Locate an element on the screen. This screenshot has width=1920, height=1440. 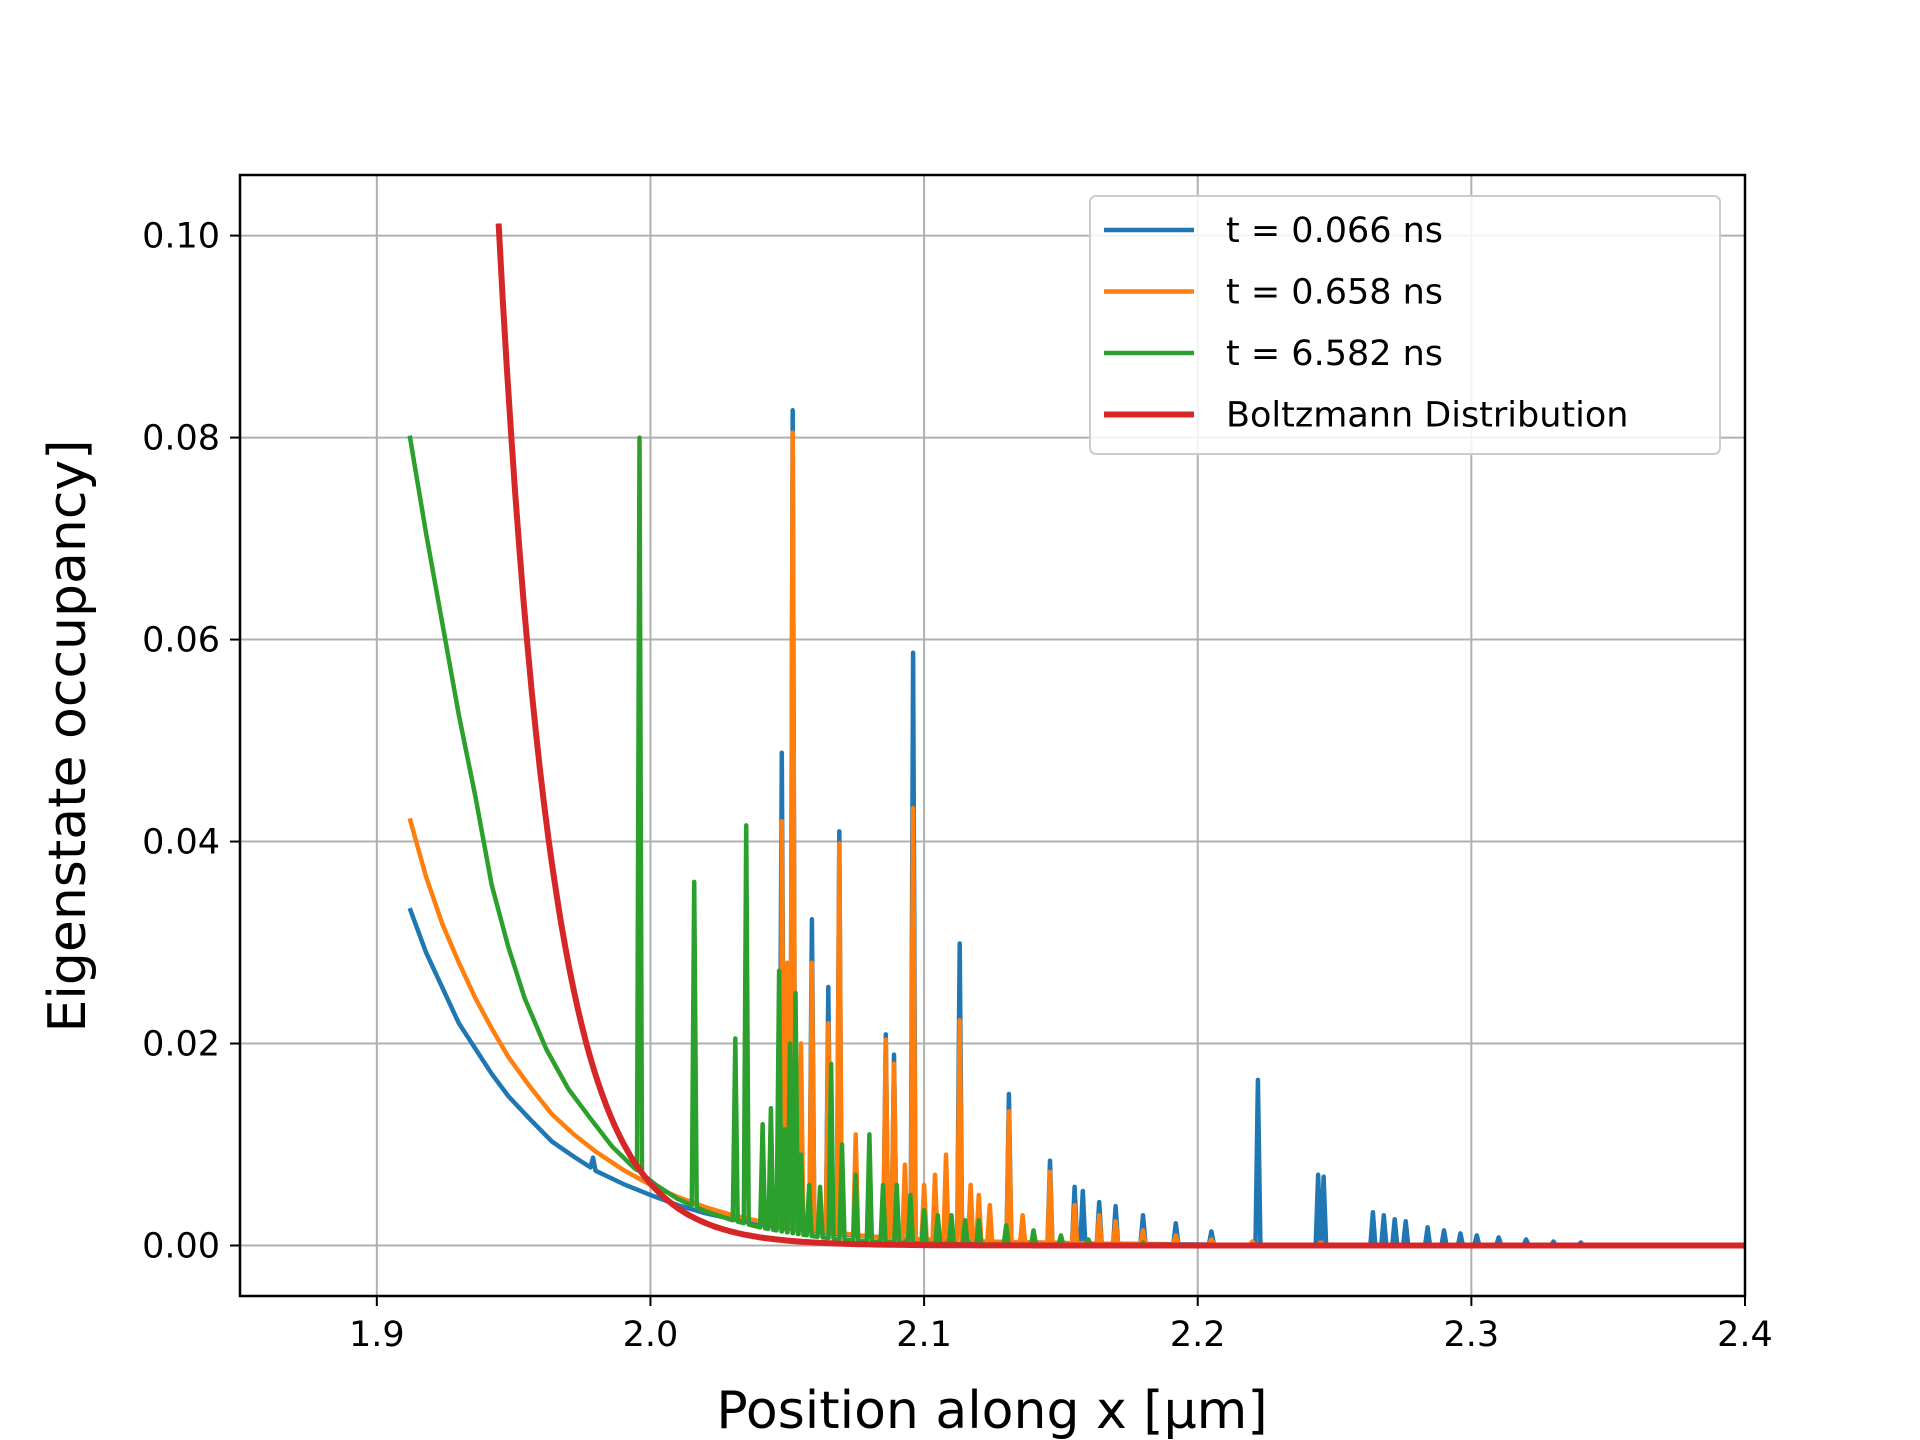
y-tick-label: 0.06 is located at coordinates (181, 641).